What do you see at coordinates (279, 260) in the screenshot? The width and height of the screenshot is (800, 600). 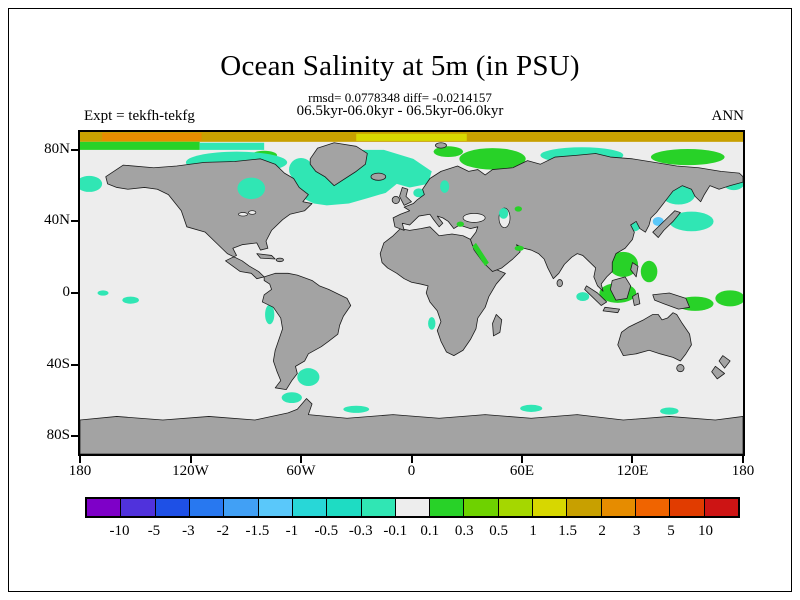 I see `hispaniola` at bounding box center [279, 260].